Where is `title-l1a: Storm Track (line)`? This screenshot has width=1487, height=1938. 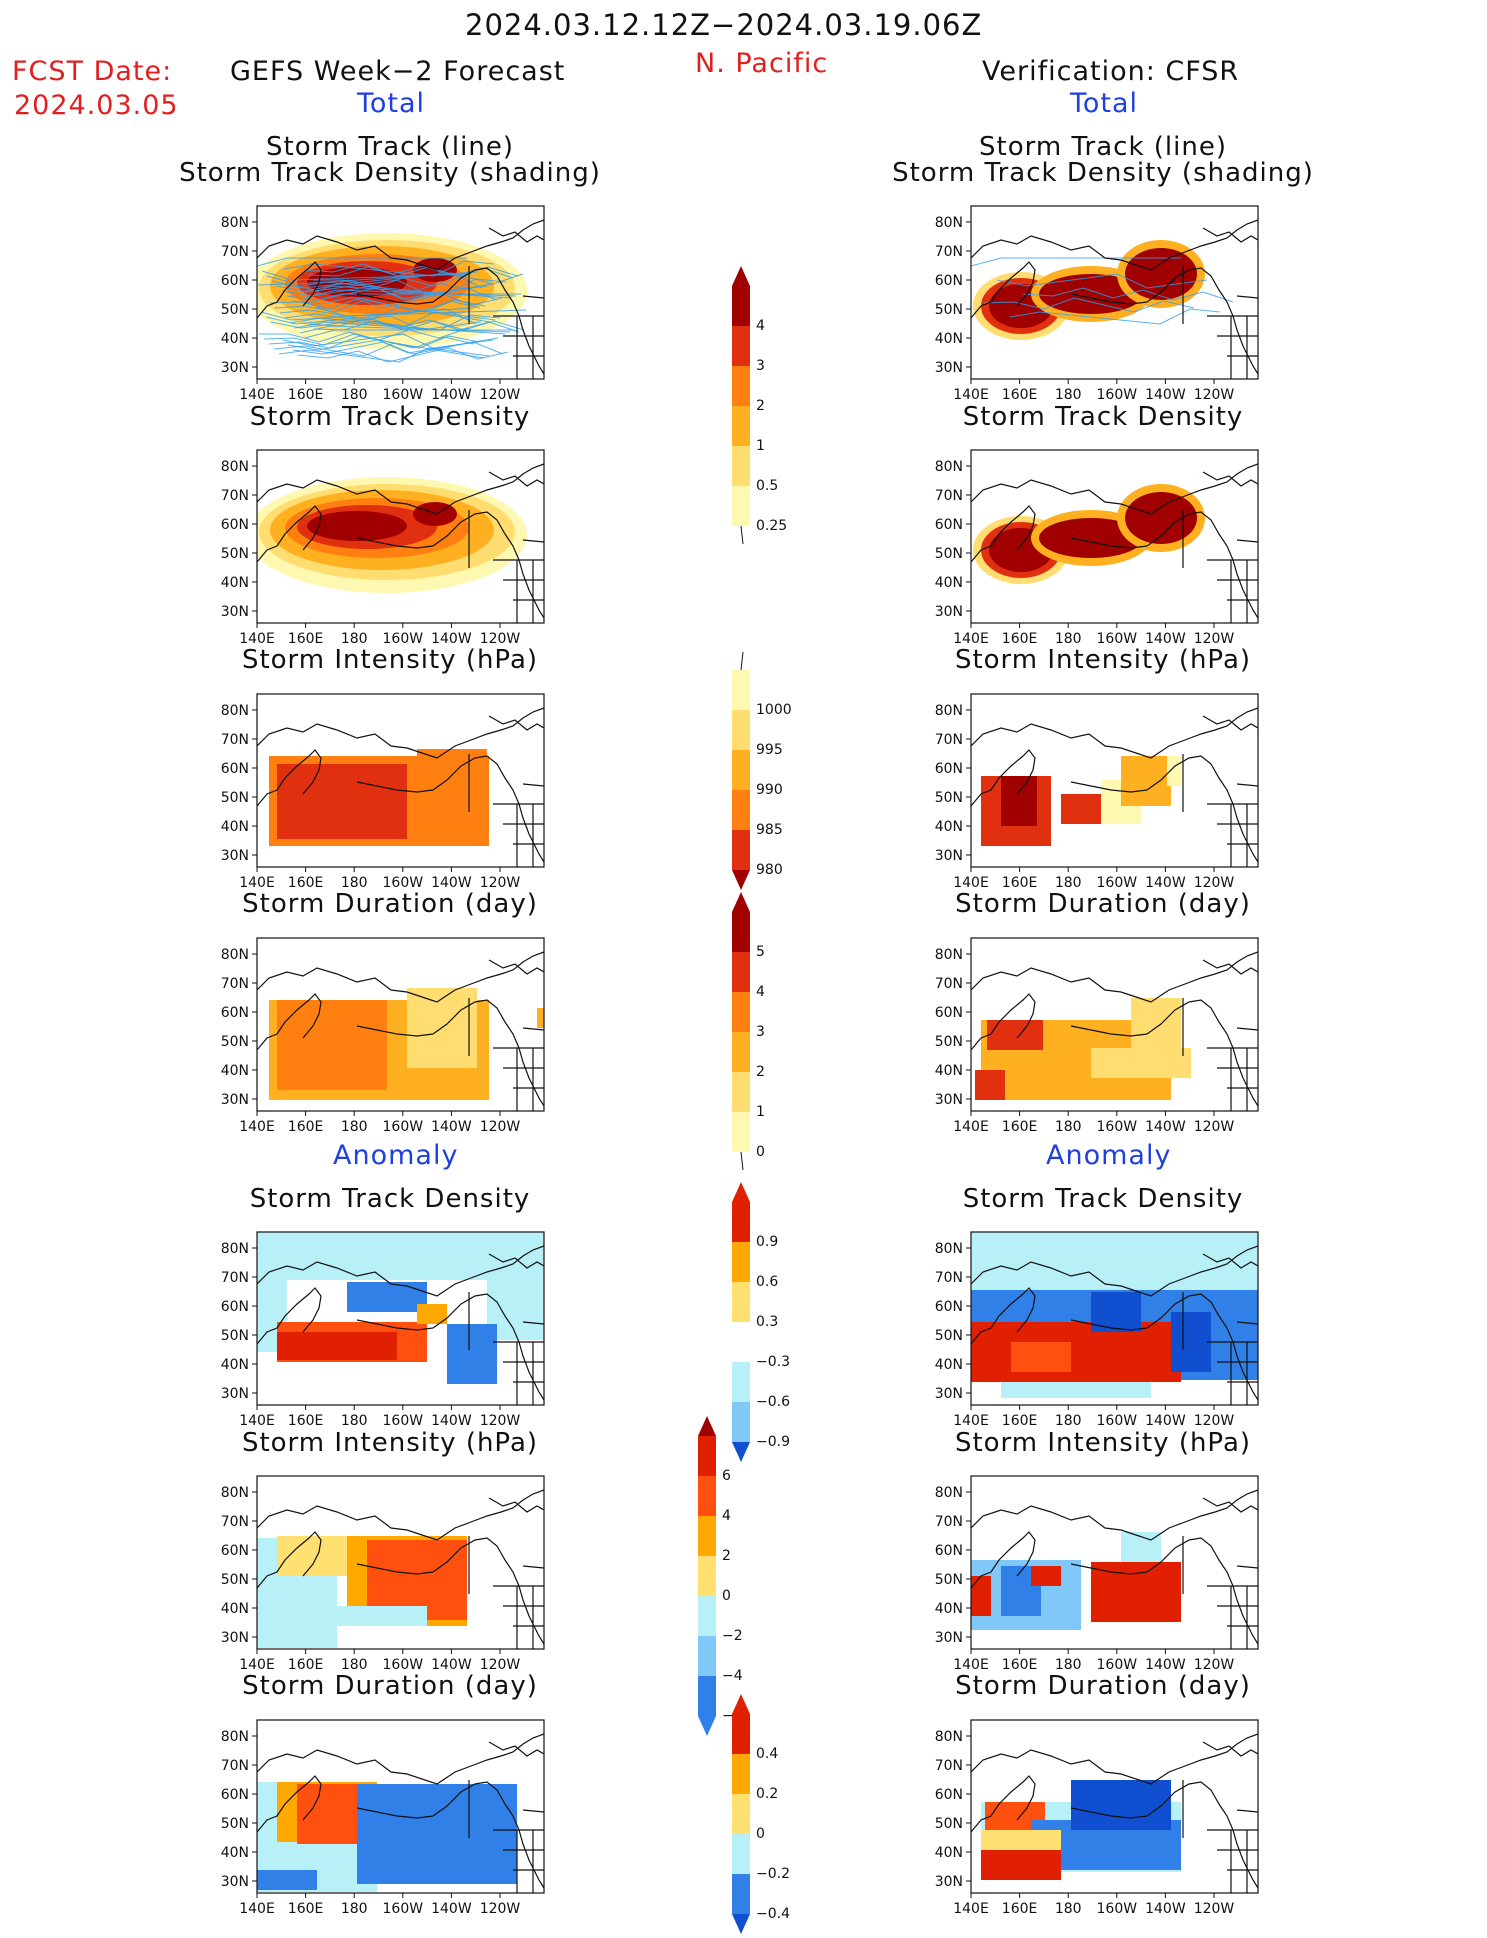 title-l1a: Storm Track (line) is located at coordinates (390, 147).